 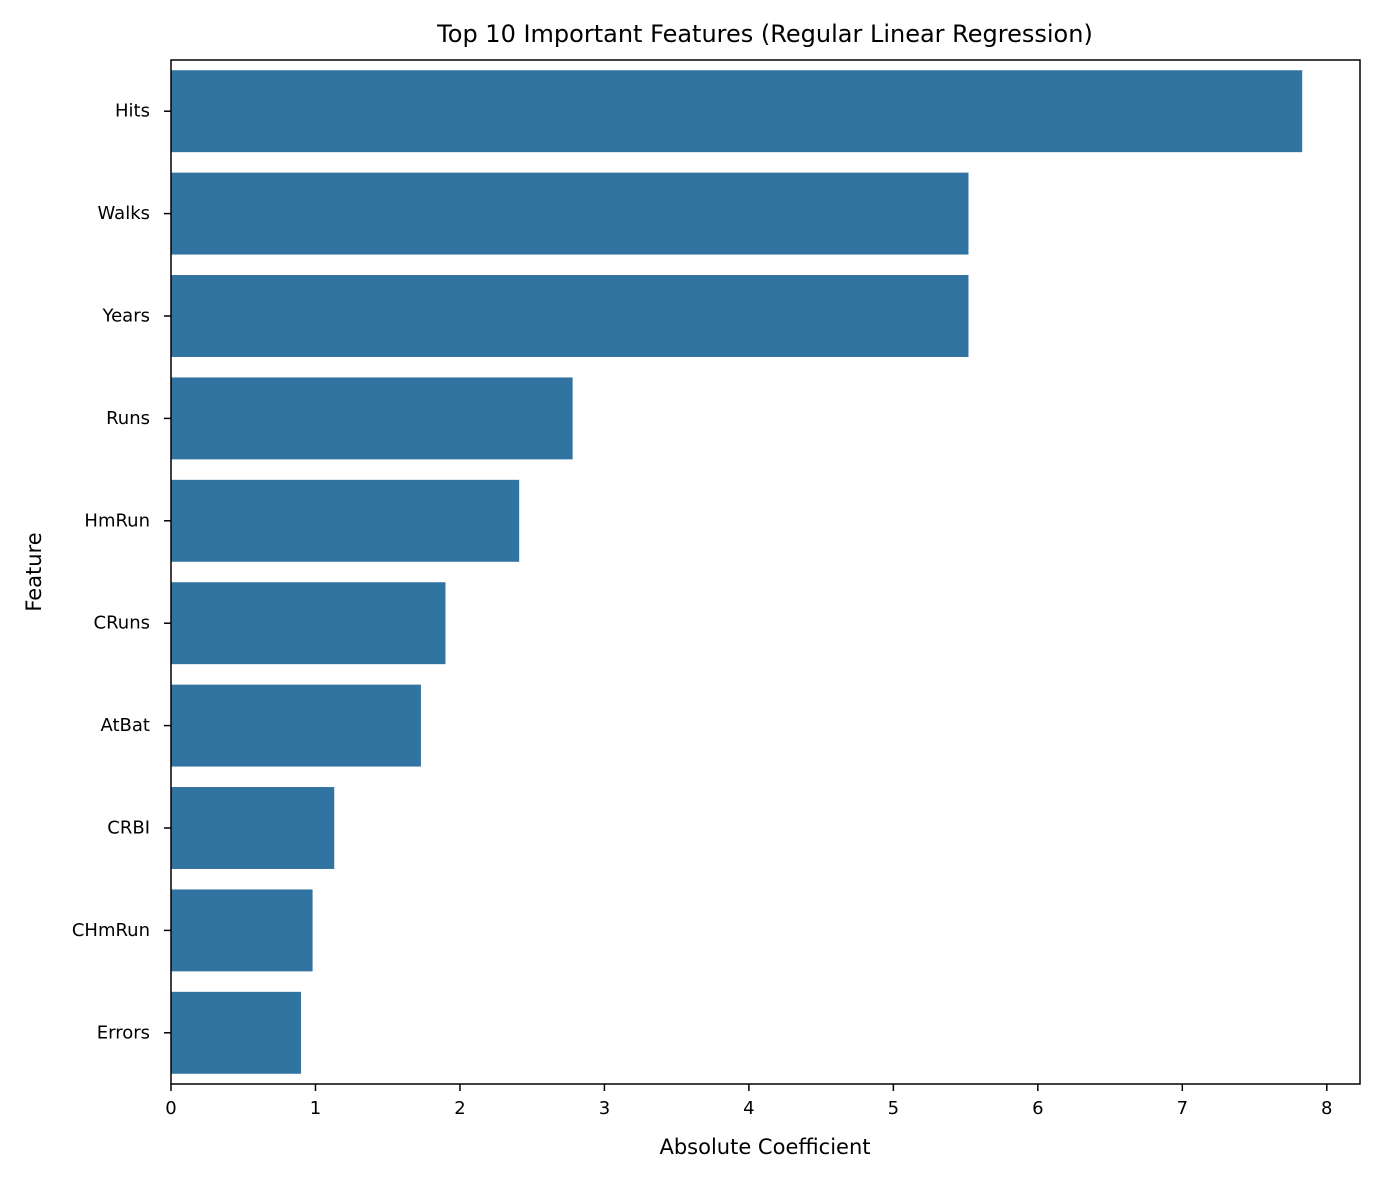 I want to click on x-tick-label-6: 6, so click(x=1037, y=1108).